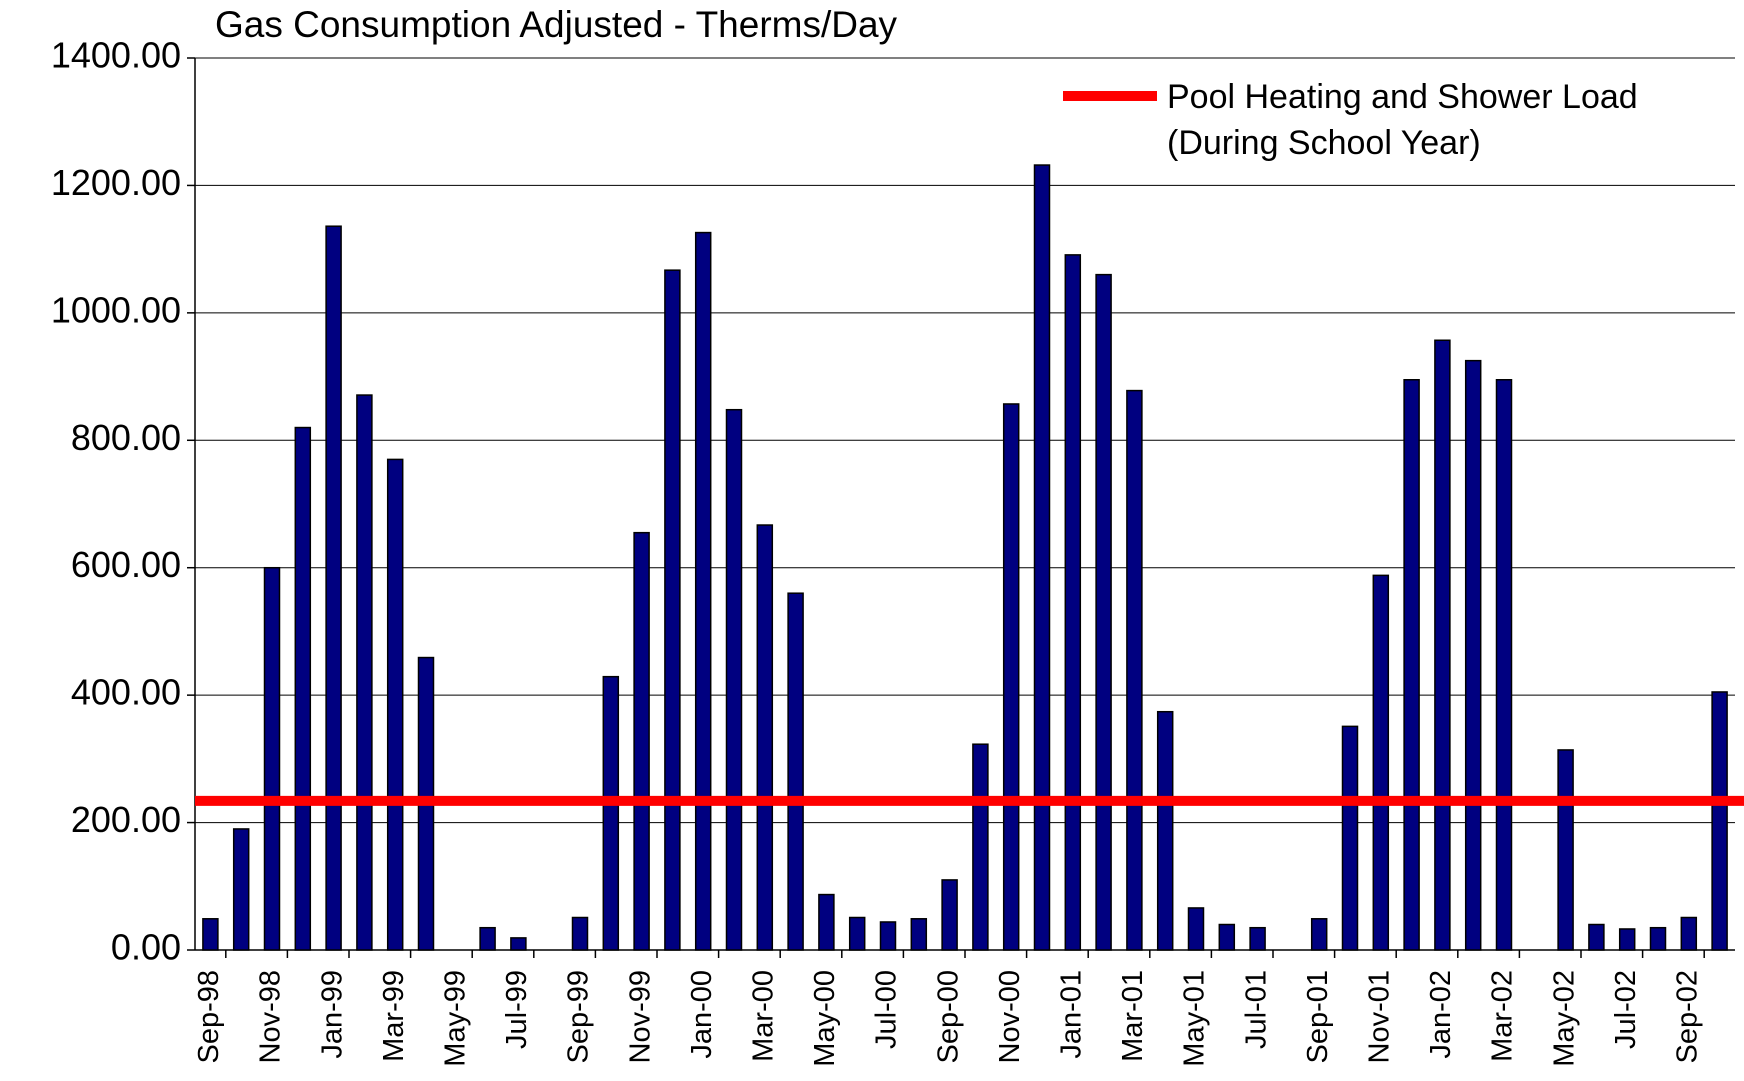 Image resolution: width=1744 pixels, height=1081 pixels. I want to click on x-tick-label: Sep-02, so click(1687, 1017).